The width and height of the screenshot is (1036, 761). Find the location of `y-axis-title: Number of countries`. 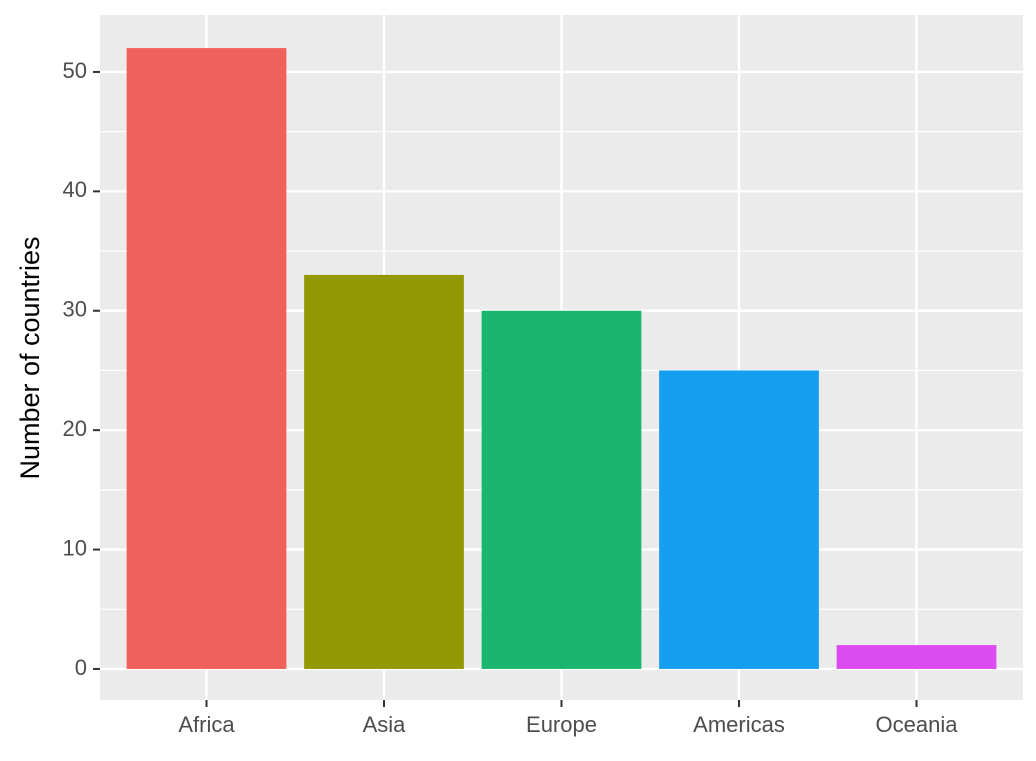

y-axis-title: Number of countries is located at coordinates (30, 357).